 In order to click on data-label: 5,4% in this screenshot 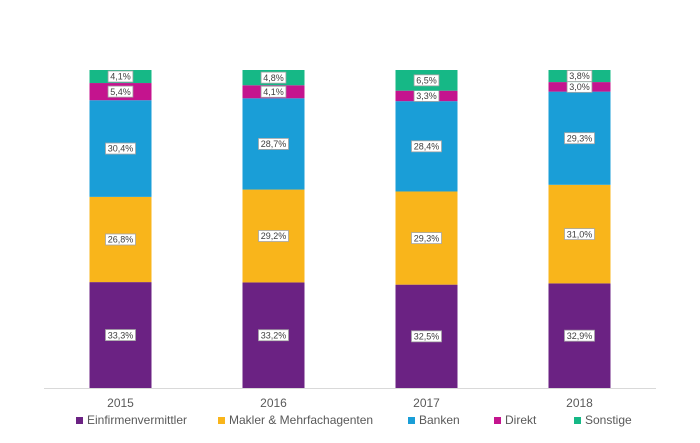, I will do `click(120, 92)`.